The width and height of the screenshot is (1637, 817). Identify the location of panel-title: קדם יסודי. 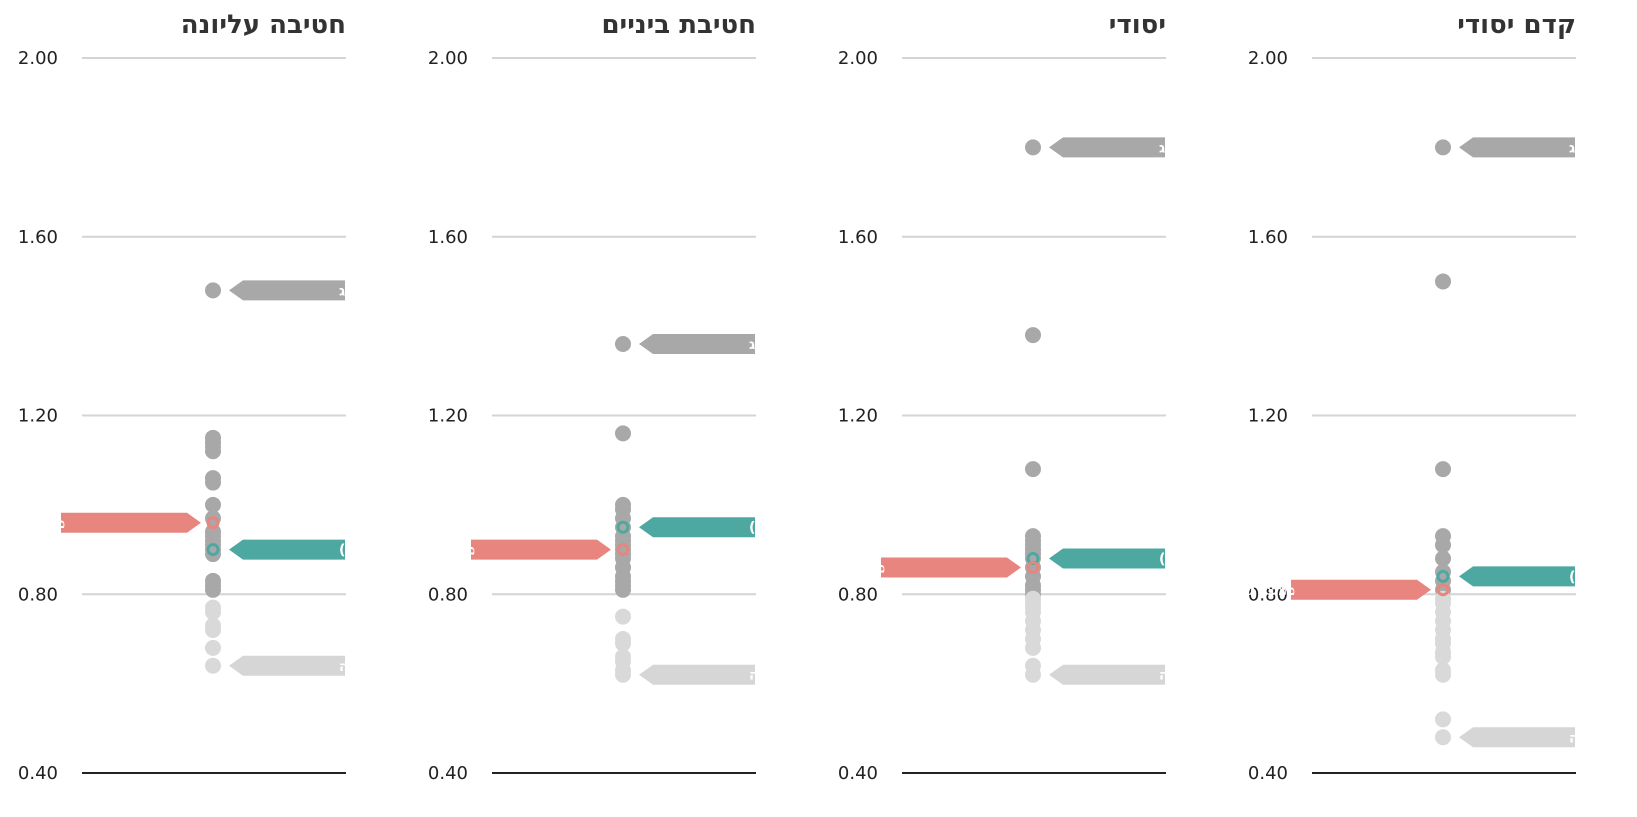
(1516, 25).